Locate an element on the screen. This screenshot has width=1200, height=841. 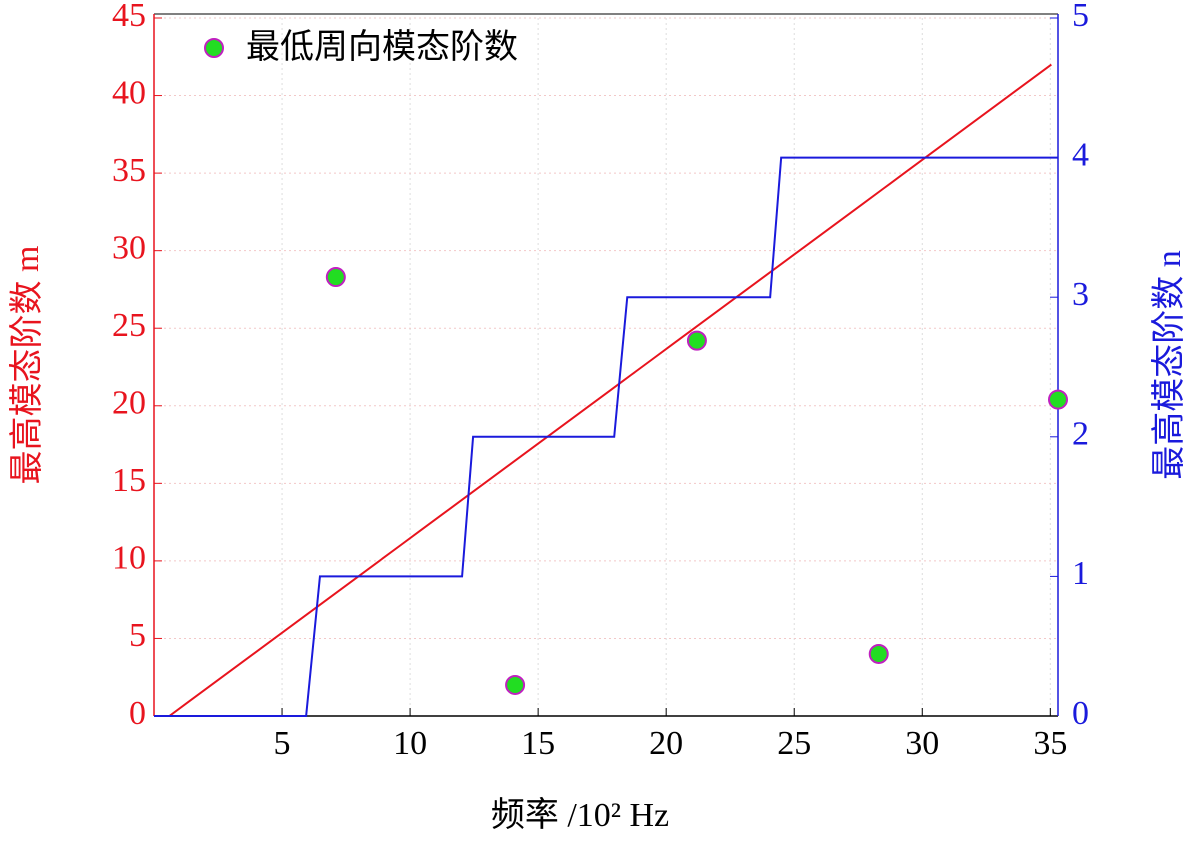
y-tick-label: 10 is located at coordinates (129, 558).